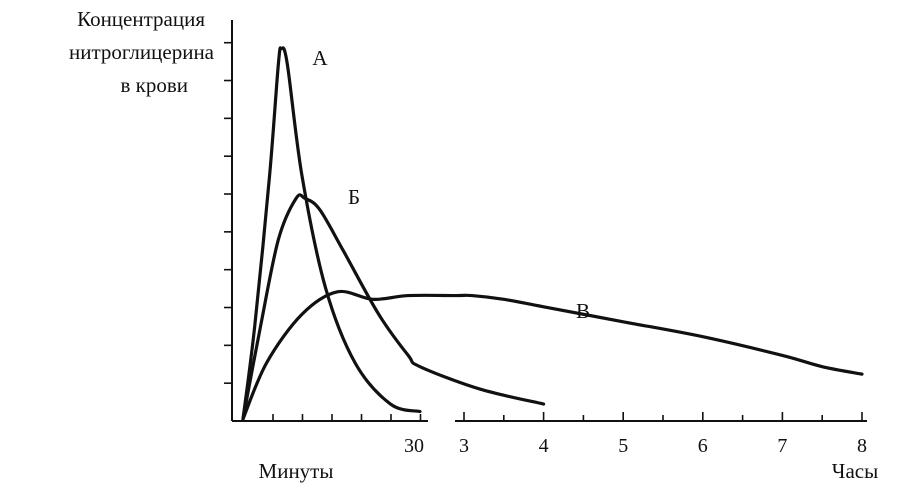 This screenshot has width=905, height=496. Describe the element at coordinates (141, 19) in the screenshot. I see `y-label-line-1: Концентрация` at that location.